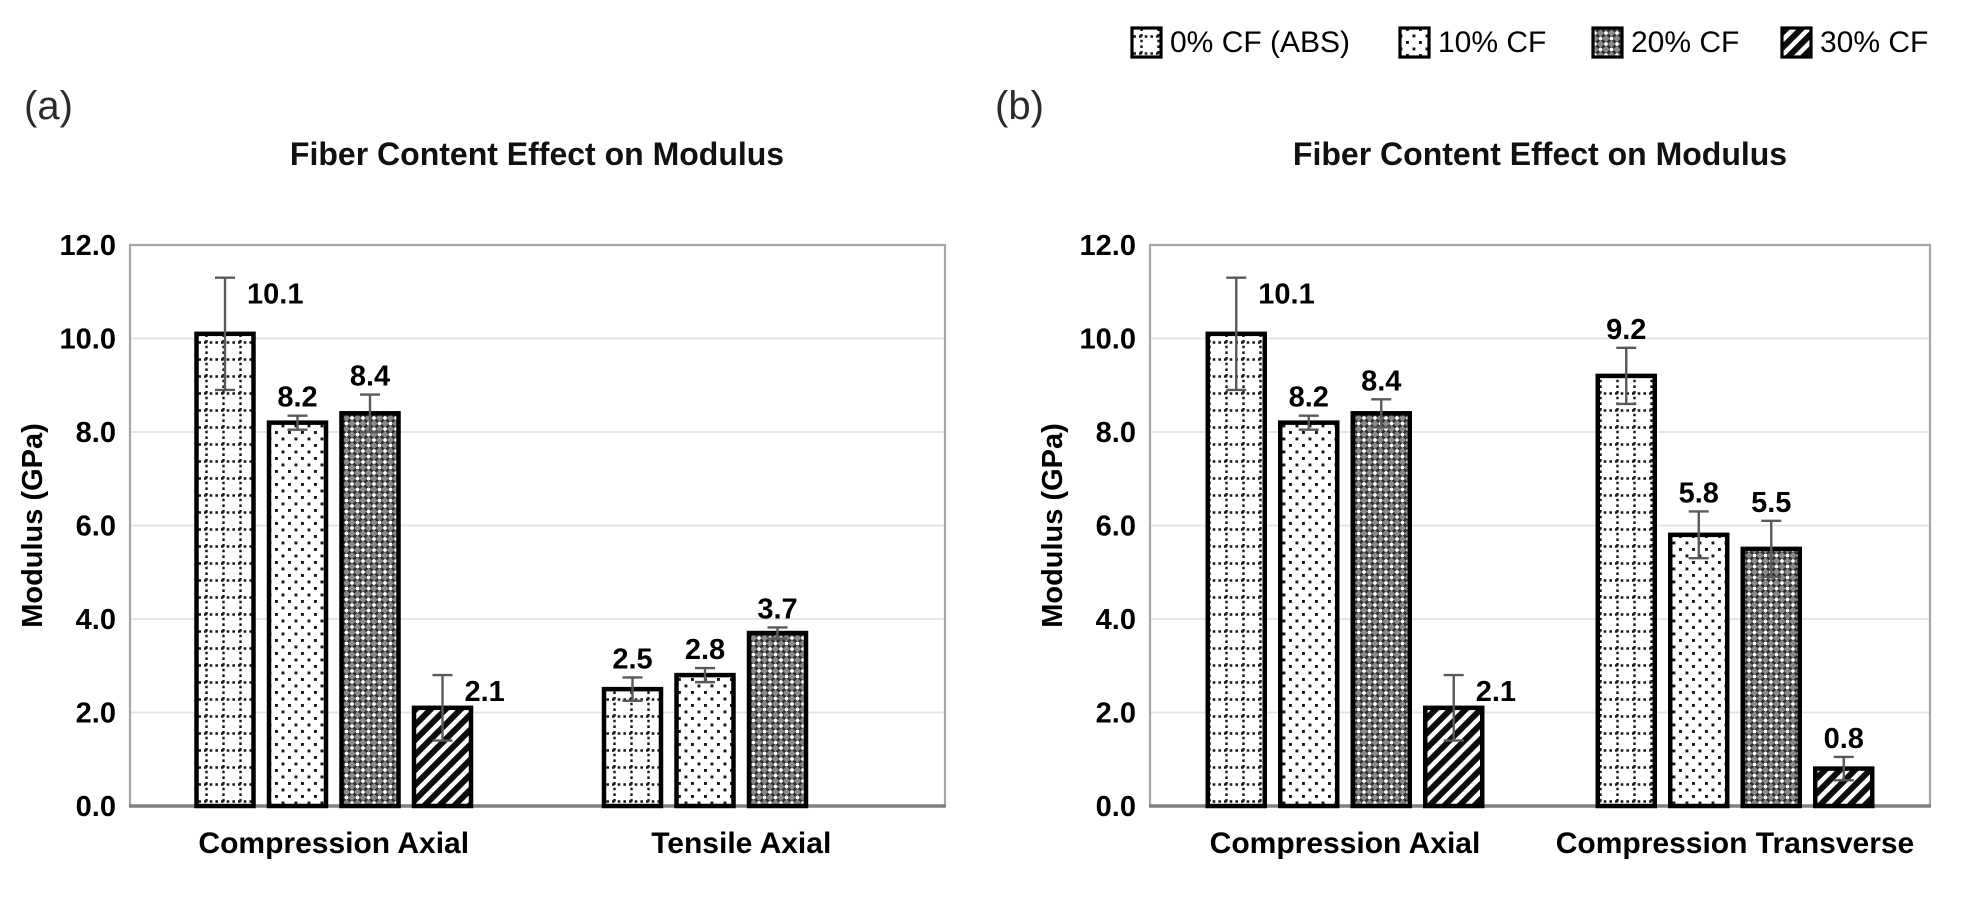 Image resolution: width=1987 pixels, height=901 pixels. What do you see at coordinates (1844, 739) in the screenshot?
I see `chart-b-value-label-0.8: 0.8` at bounding box center [1844, 739].